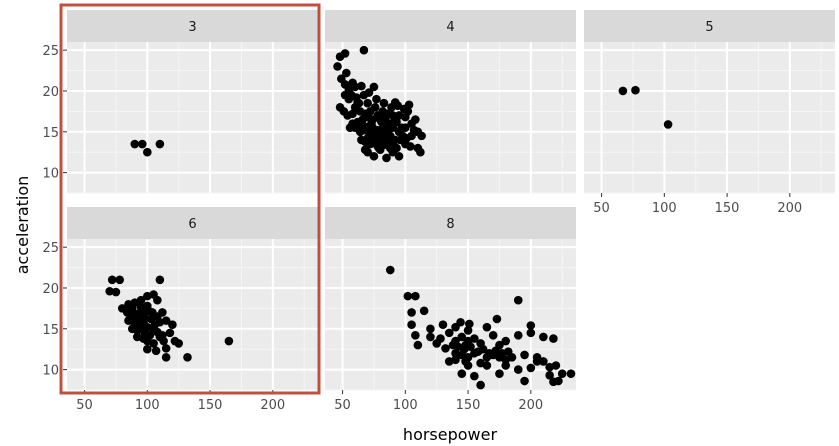  I want to click on facet-panel-3: 3, so click(192, 102).